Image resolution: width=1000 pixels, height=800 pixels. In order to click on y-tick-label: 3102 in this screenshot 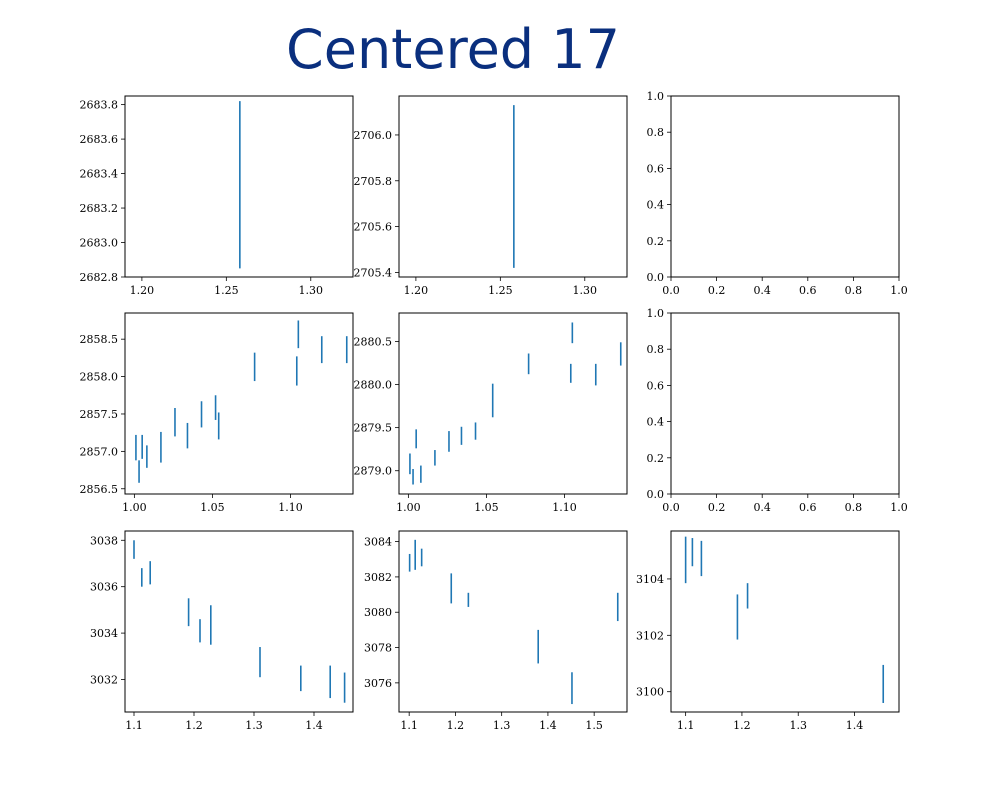, I will do `click(650, 635)`.